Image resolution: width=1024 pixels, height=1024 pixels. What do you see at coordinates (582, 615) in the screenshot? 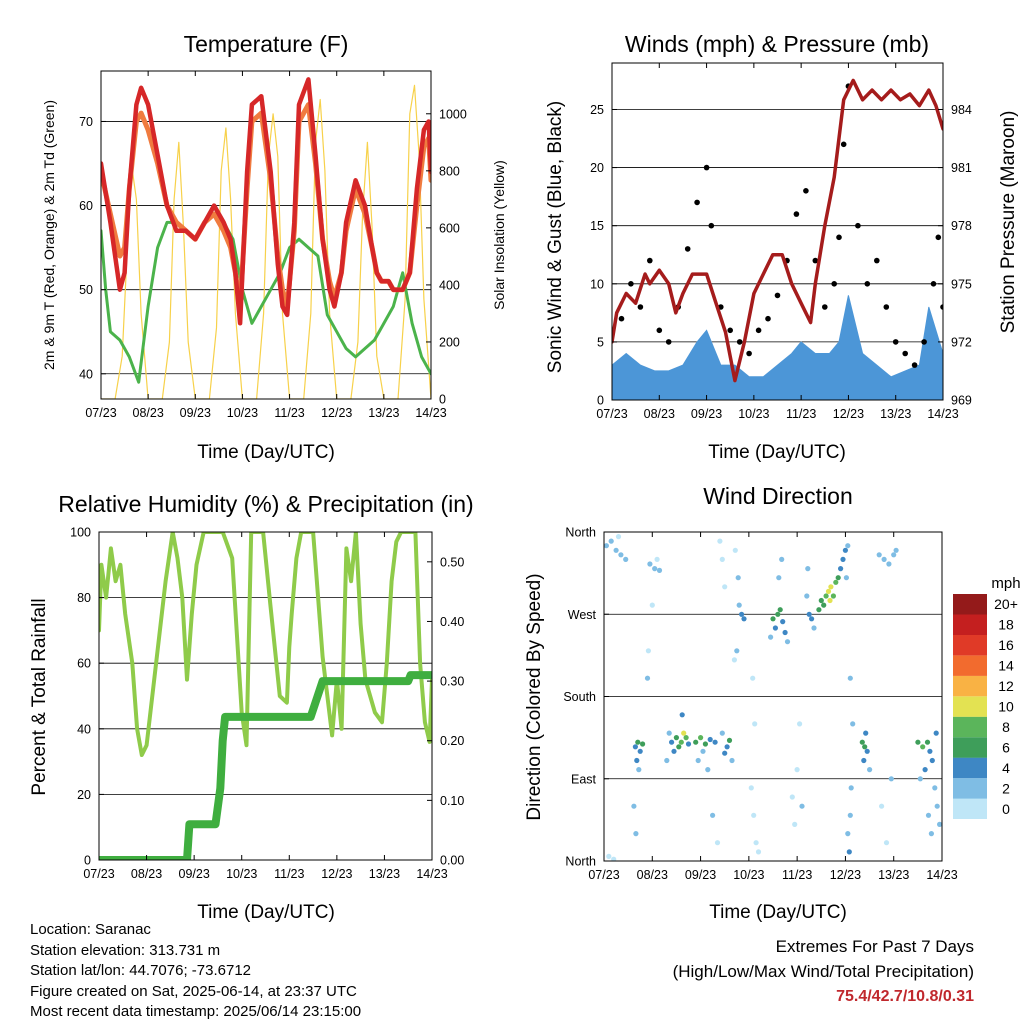
I see `y-tick-label: West` at bounding box center [582, 615].